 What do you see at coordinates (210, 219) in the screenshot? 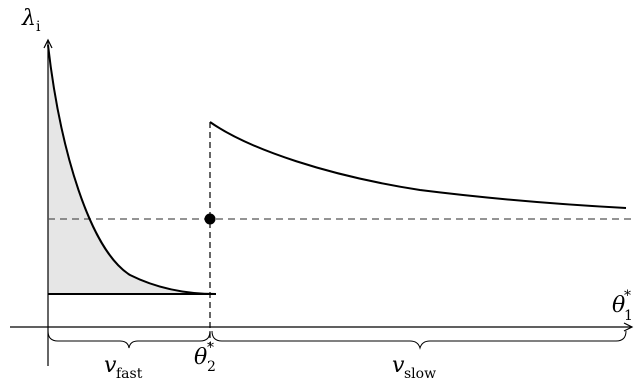
I see `intersection-dot` at bounding box center [210, 219].